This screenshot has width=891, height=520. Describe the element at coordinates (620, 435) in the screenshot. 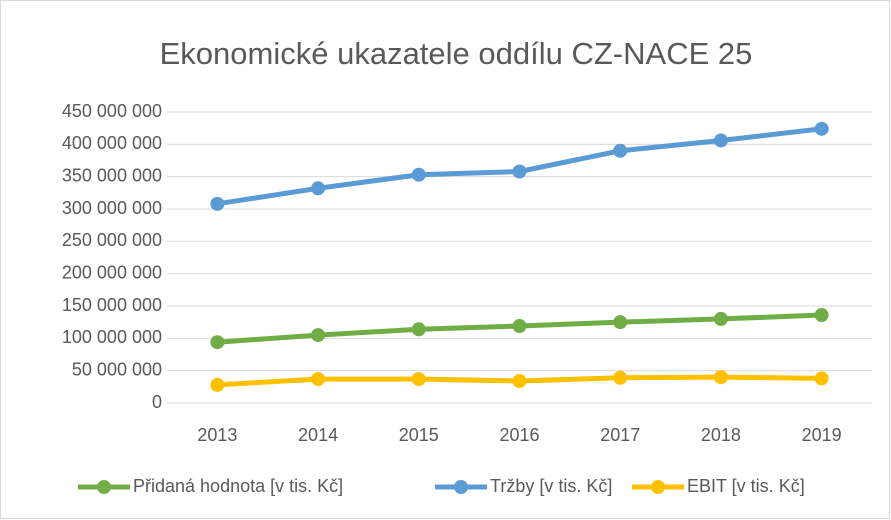

I see `x-tick-label: 2017` at that location.